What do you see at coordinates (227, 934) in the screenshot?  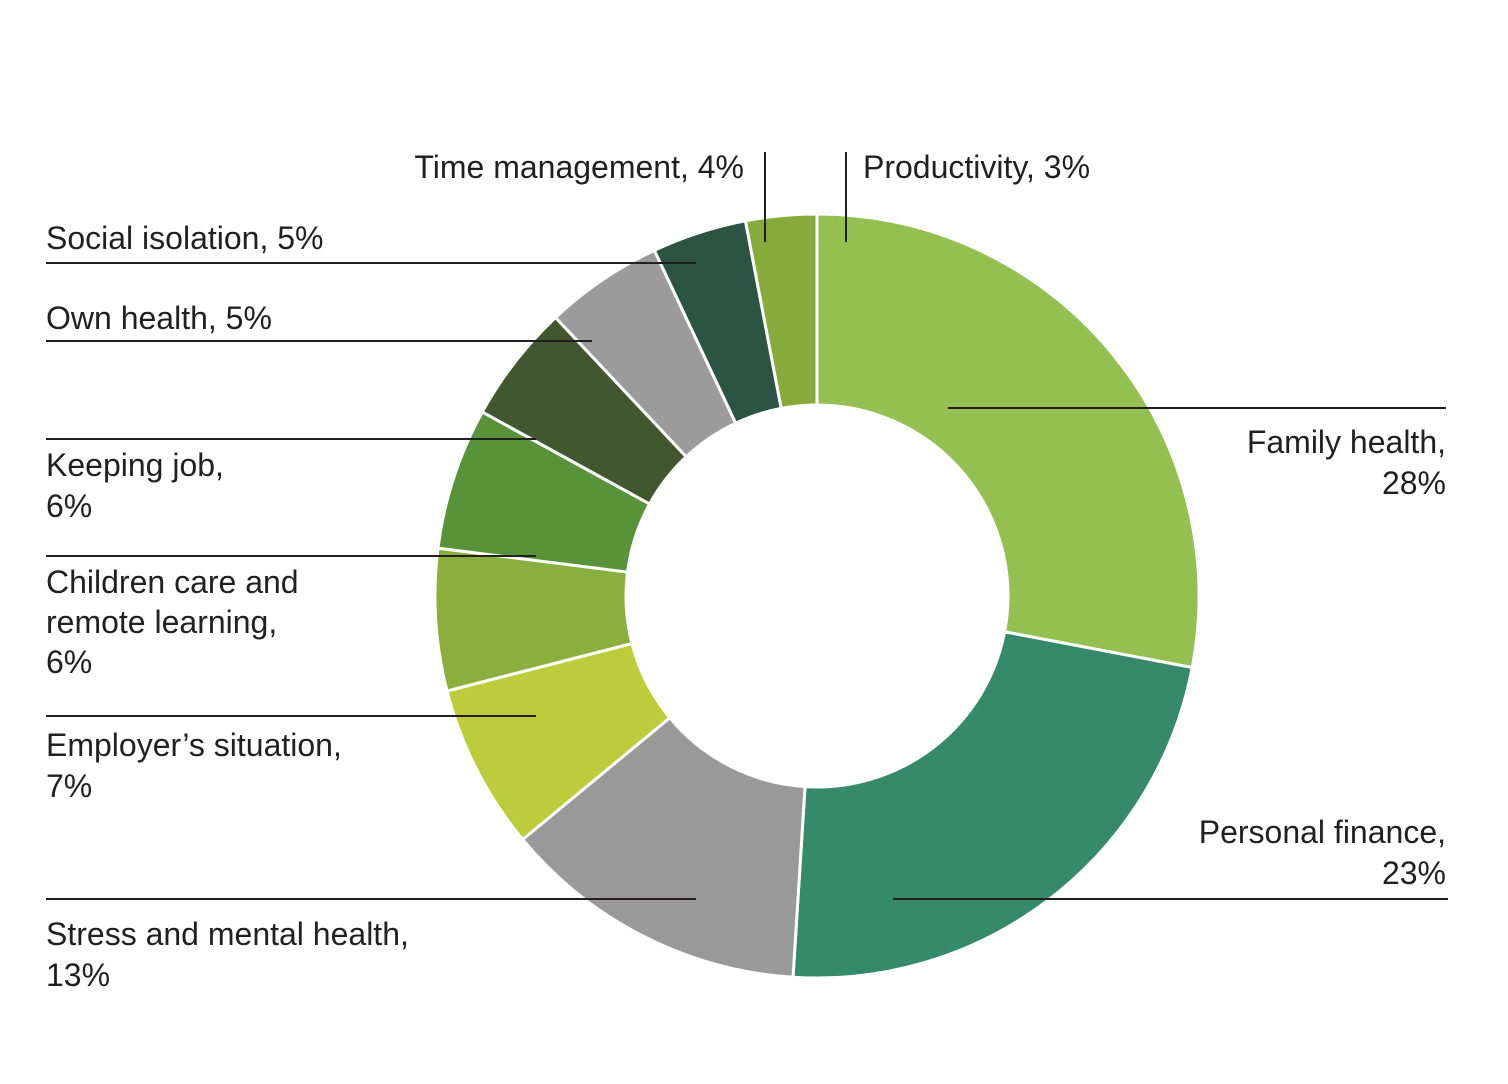 I see `slice-label-line: Stress and mental health,` at bounding box center [227, 934].